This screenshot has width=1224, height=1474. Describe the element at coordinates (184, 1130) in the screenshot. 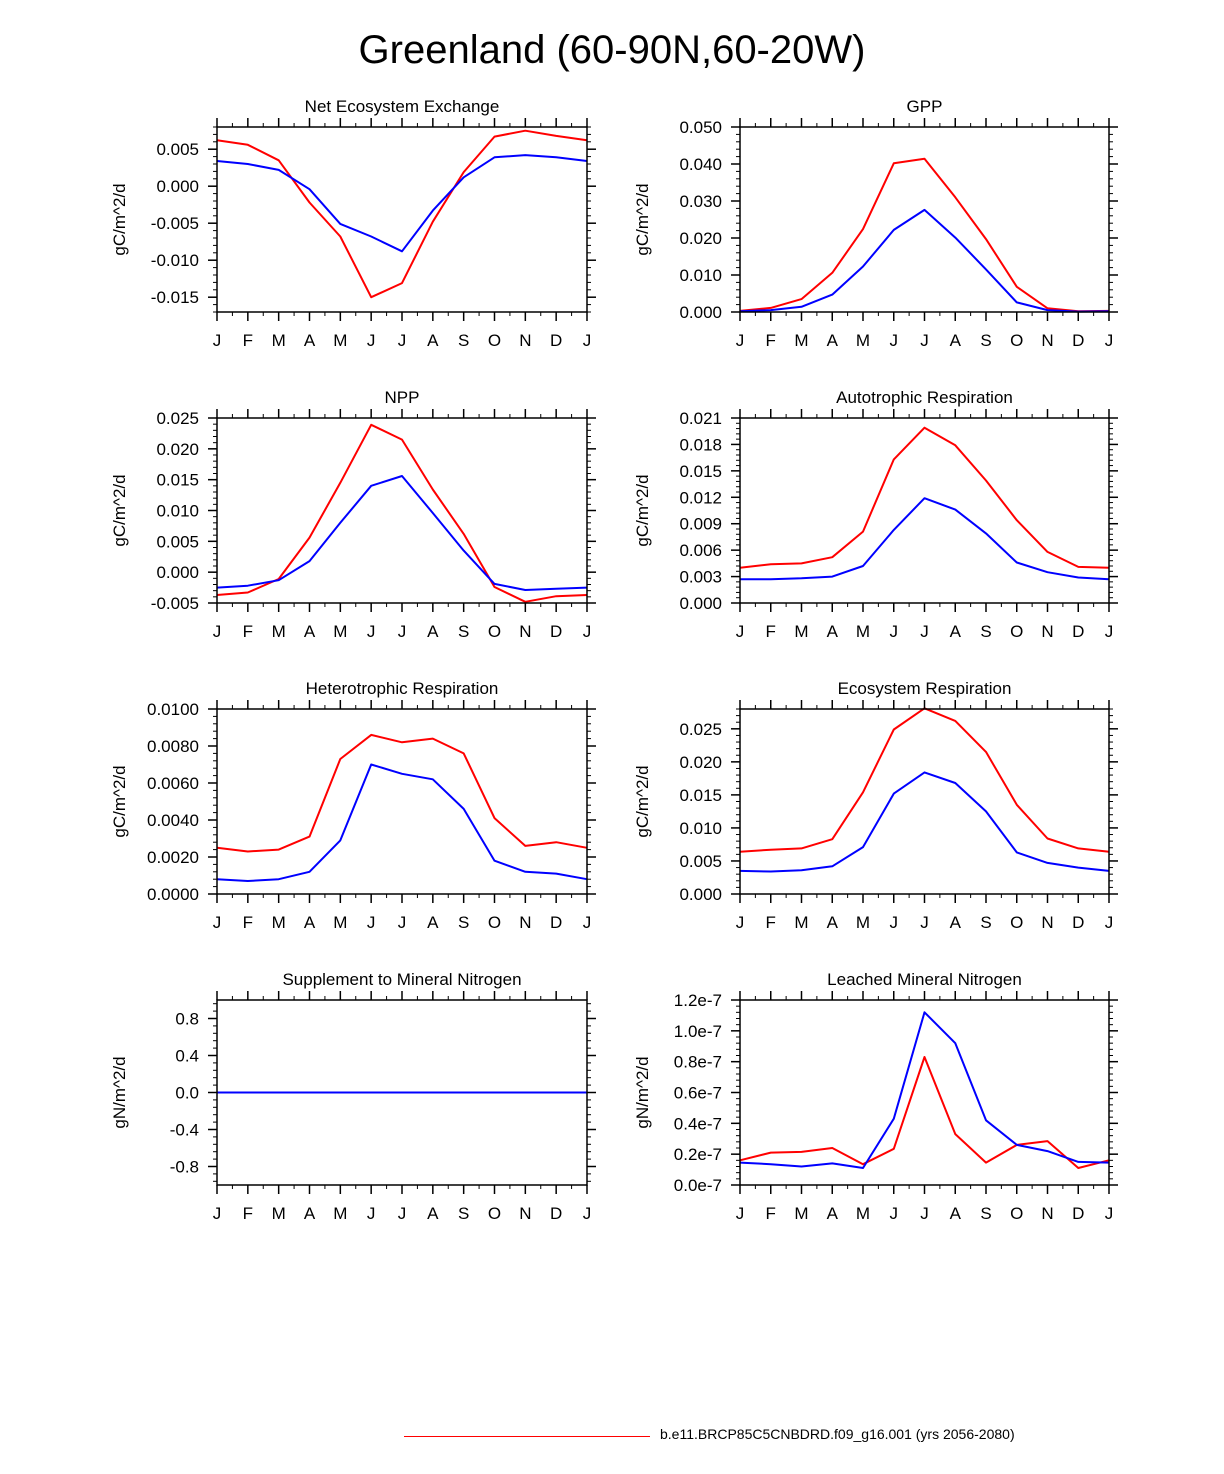

I see `y-tick-label: -0.4` at that location.